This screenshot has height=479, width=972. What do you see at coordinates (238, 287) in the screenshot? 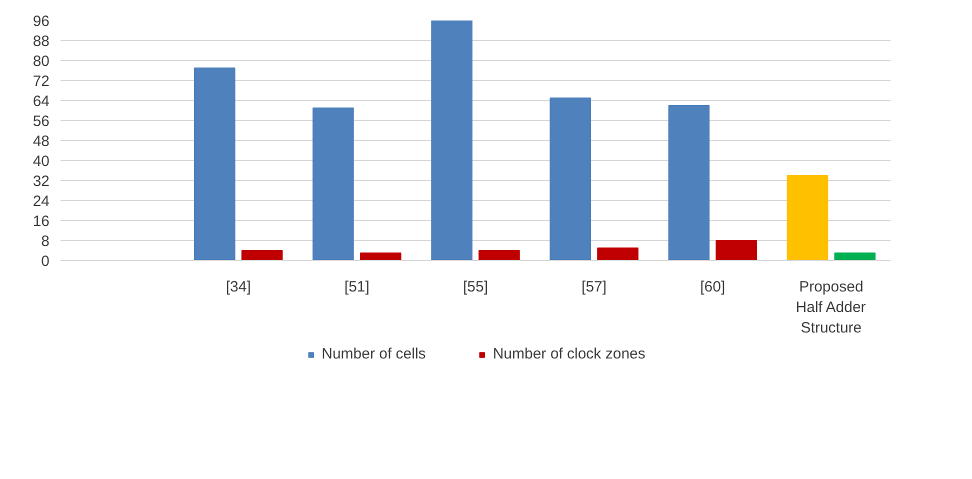
I see `x-tick-label: [34]` at bounding box center [238, 287].